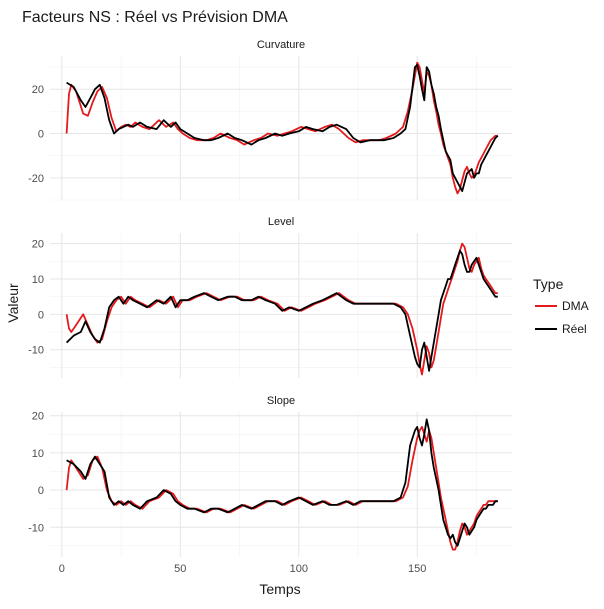 The width and height of the screenshot is (604, 609). What do you see at coordinates (575, 306) in the screenshot?
I see `legend-label: DMA` at bounding box center [575, 306].